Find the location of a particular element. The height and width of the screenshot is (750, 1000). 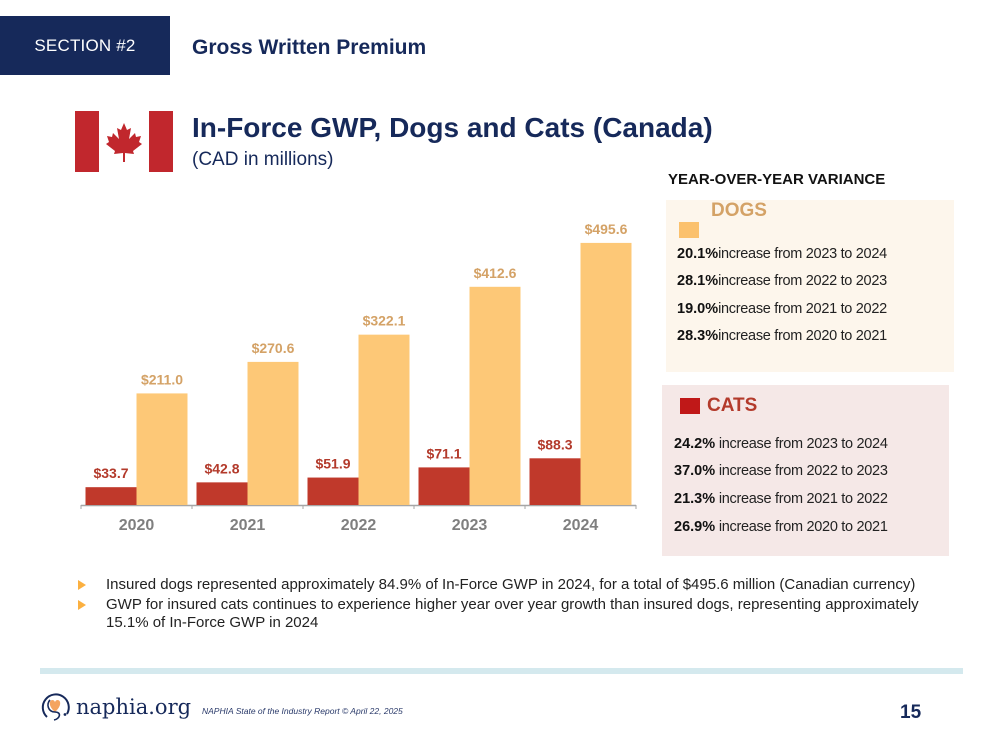

yoy-heading: YEAR-OVER-YEAR VARIANCE is located at coordinates (777, 179).